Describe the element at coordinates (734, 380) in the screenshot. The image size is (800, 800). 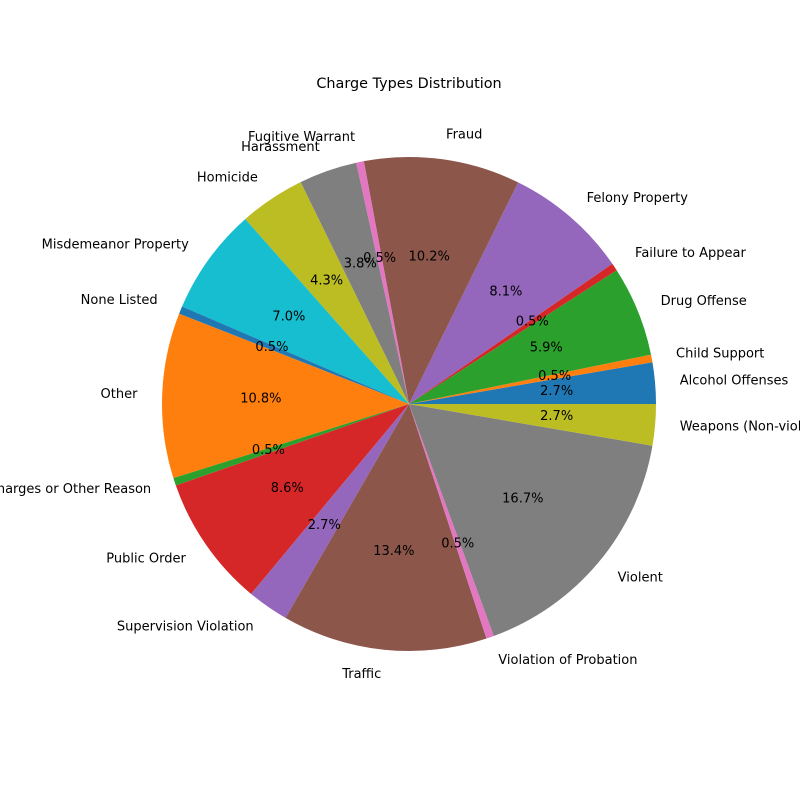
I see `pie-category-label: Alcohol Offenses` at that location.